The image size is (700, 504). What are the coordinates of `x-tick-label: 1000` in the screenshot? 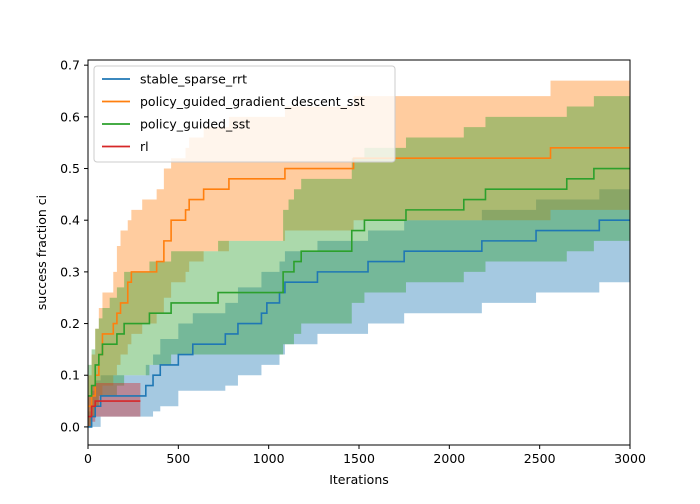 It's located at (269, 458).